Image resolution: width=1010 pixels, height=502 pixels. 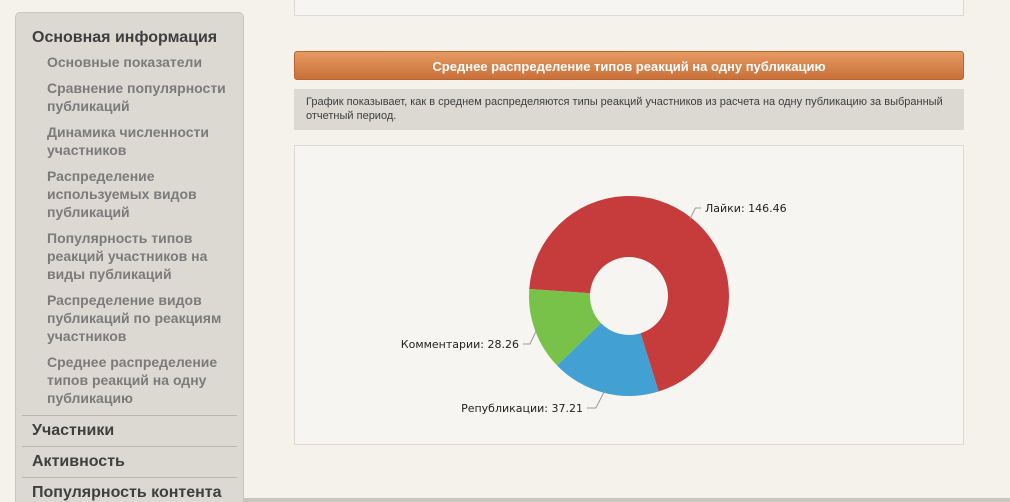 What do you see at coordinates (125, 37) in the screenshot?
I see `nav-section-main: Основная информация` at bounding box center [125, 37].